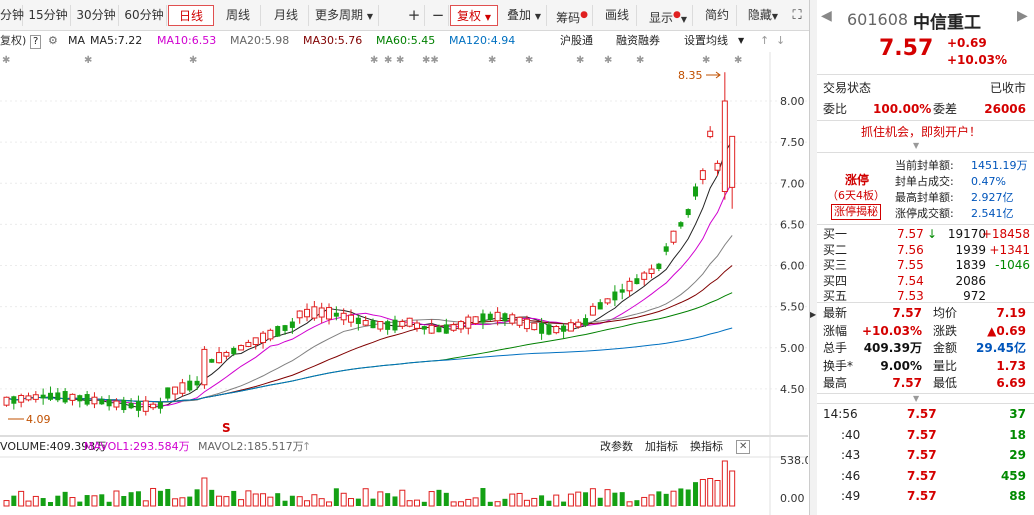 This screenshot has height=515, width=1034. Describe the element at coordinates (706, 446) in the screenshot. I see `switch-indicator-button: 换指标` at that location.